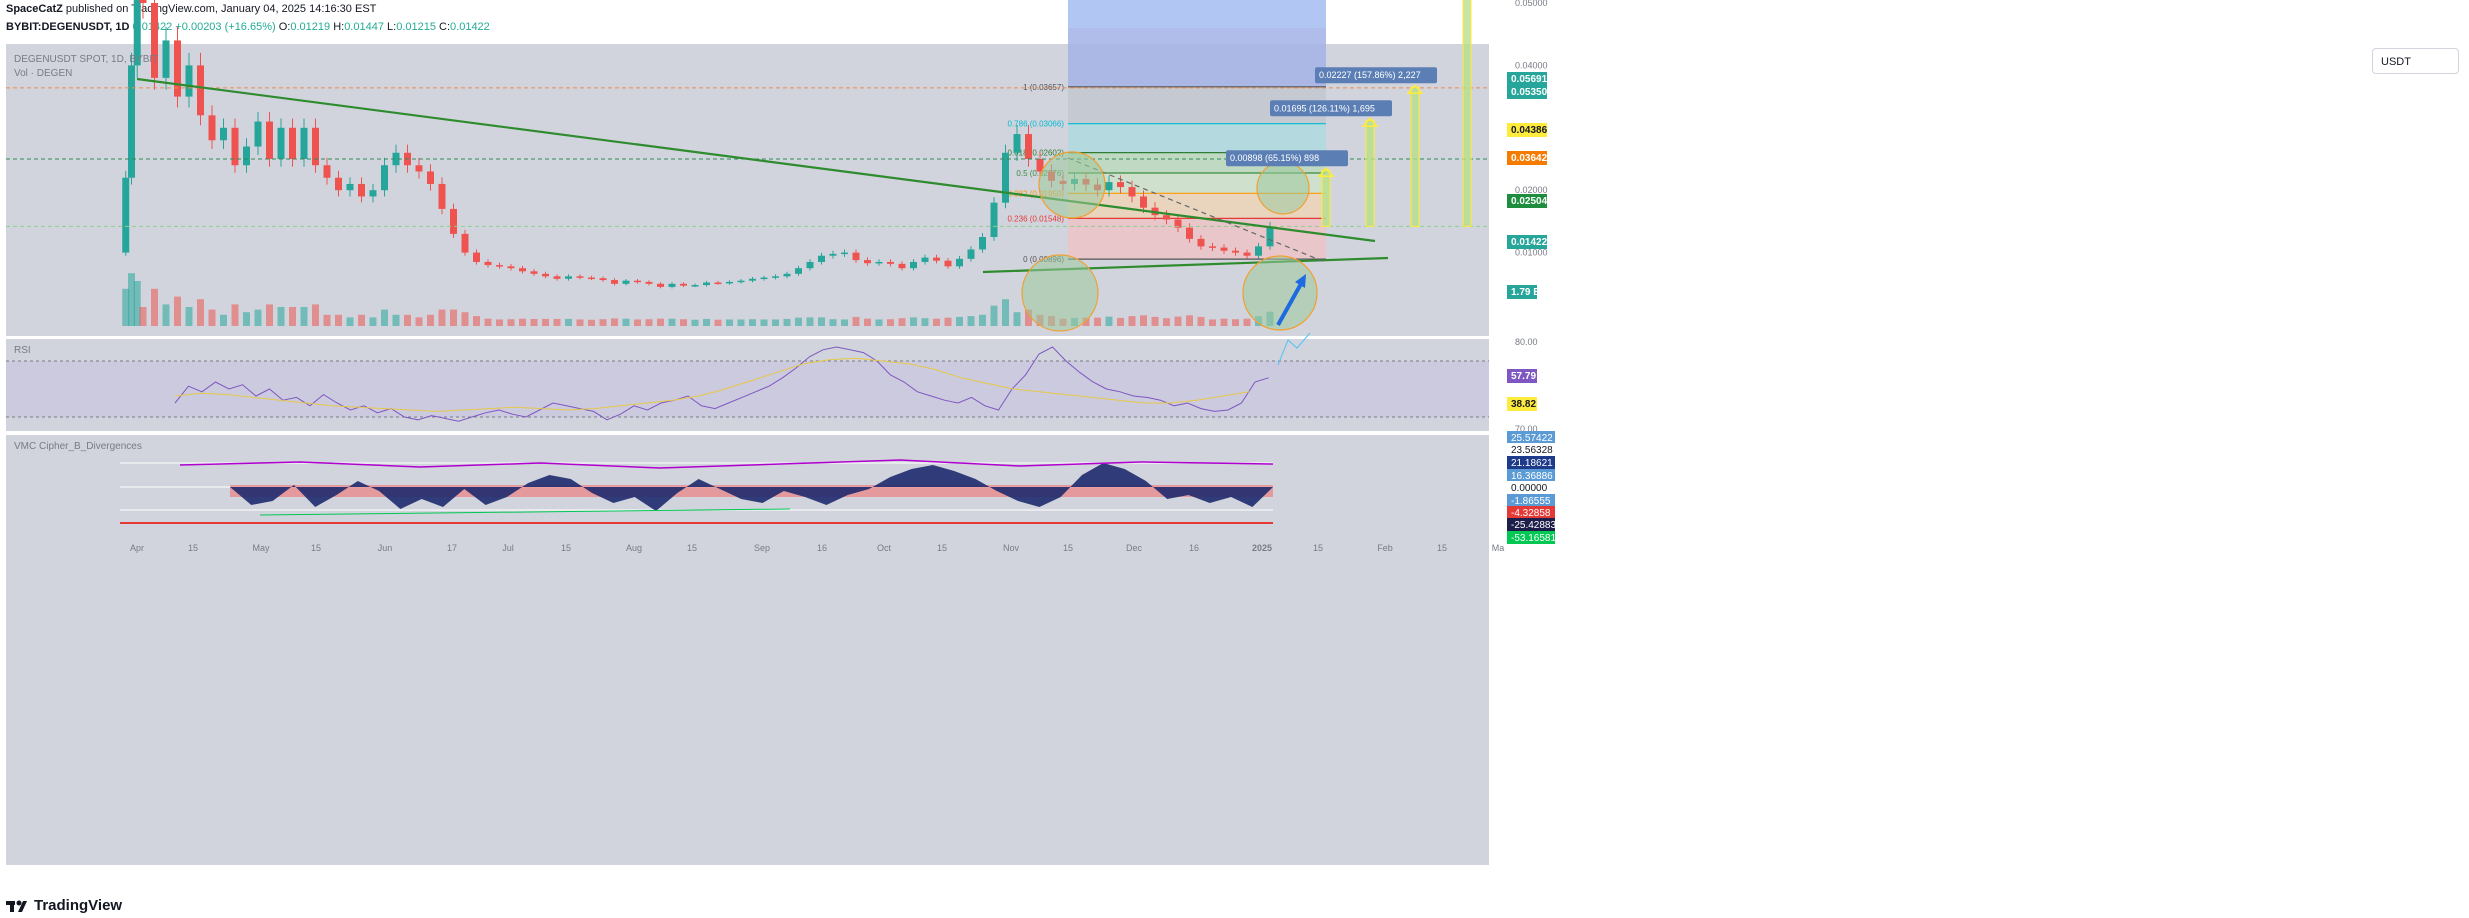 The width and height of the screenshot is (2469, 918). Describe the element at coordinates (1036, 153) in the screenshot. I see `fib-label: 0.618 (0.02602)` at that location.